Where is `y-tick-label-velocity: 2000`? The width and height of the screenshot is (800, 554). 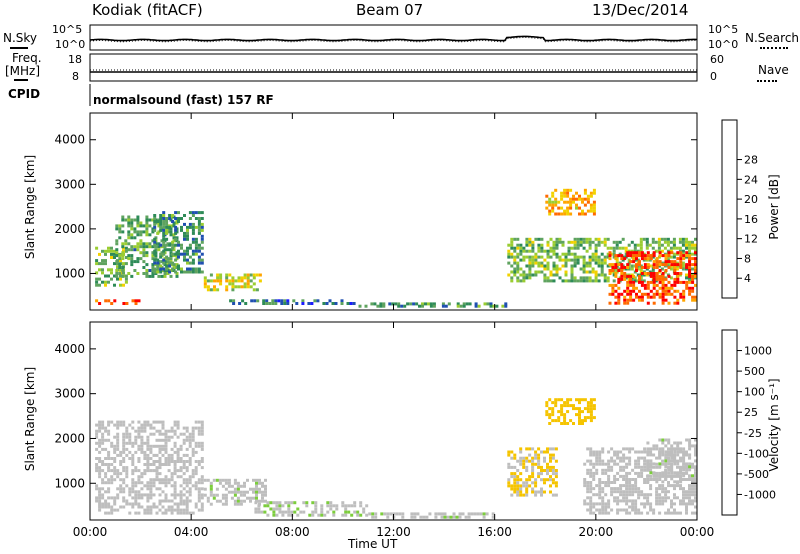
y-tick-label-velocity: 2000 is located at coordinates (69, 438).